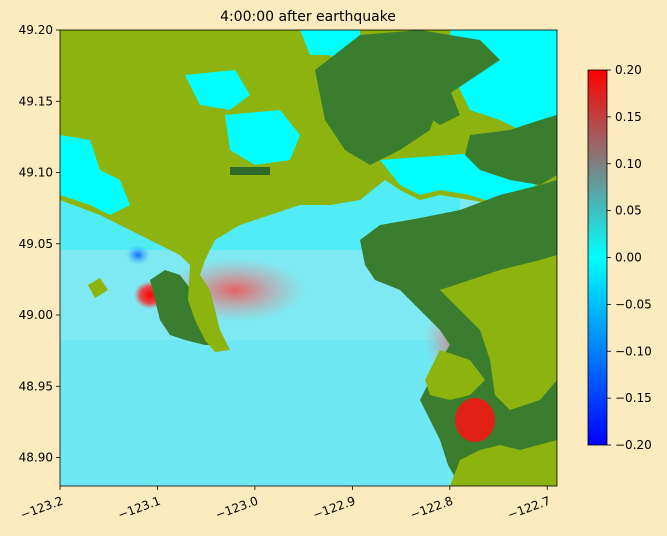 This screenshot has height=536, width=667. I want to click on land-south-light, so click(503, 463).